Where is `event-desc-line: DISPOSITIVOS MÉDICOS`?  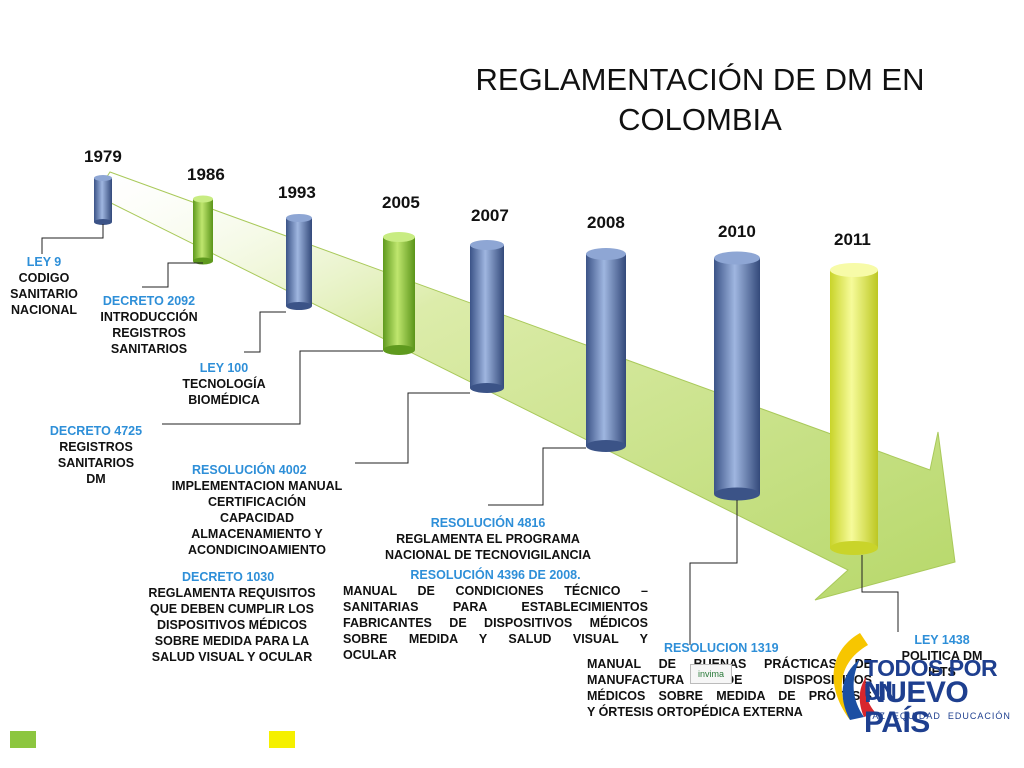 event-desc-line: DISPOSITIVOS MÉDICOS is located at coordinates (232, 625).